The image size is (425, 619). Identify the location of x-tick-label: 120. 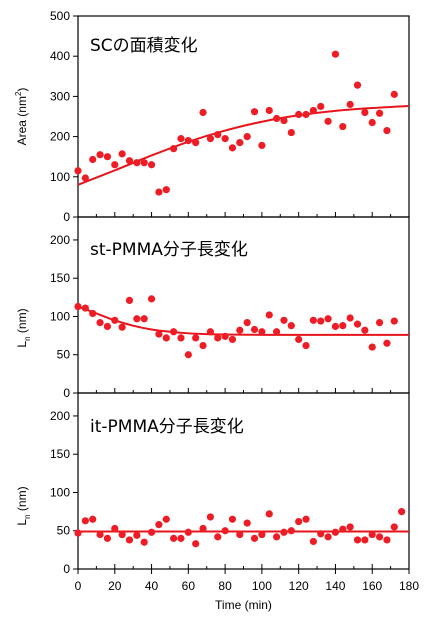
(299, 586).